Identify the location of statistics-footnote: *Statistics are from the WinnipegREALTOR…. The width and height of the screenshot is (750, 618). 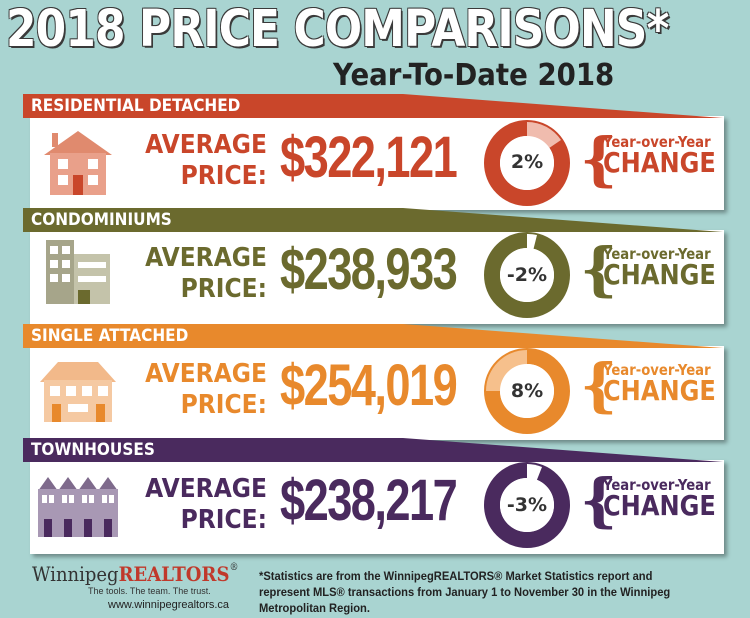
(465, 592).